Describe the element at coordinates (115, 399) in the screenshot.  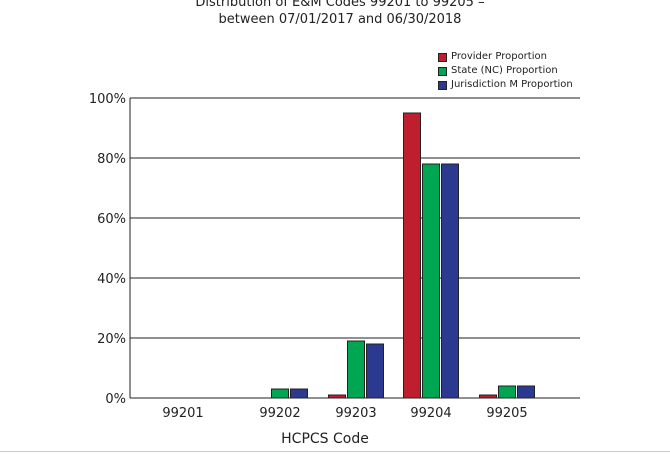
I see `y-tick-label: 0%` at that location.